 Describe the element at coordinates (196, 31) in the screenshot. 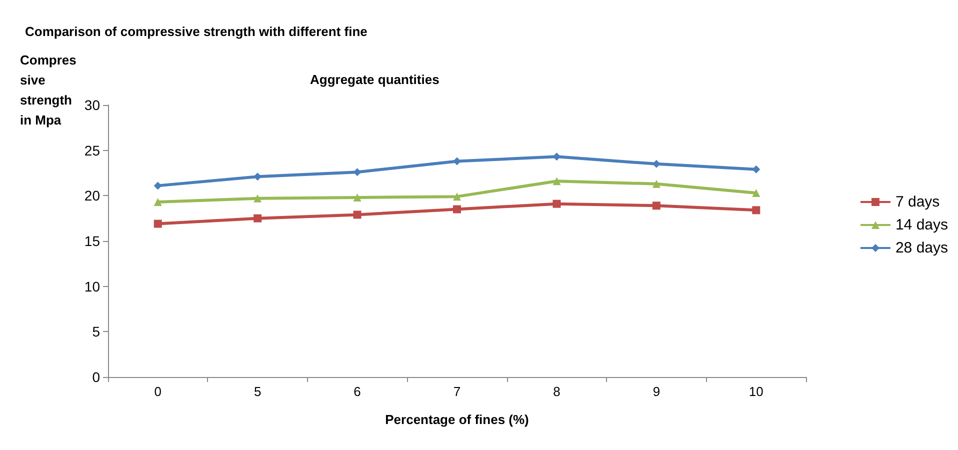

I see `chart-title: Comparison of compressive strength with different fine` at that location.